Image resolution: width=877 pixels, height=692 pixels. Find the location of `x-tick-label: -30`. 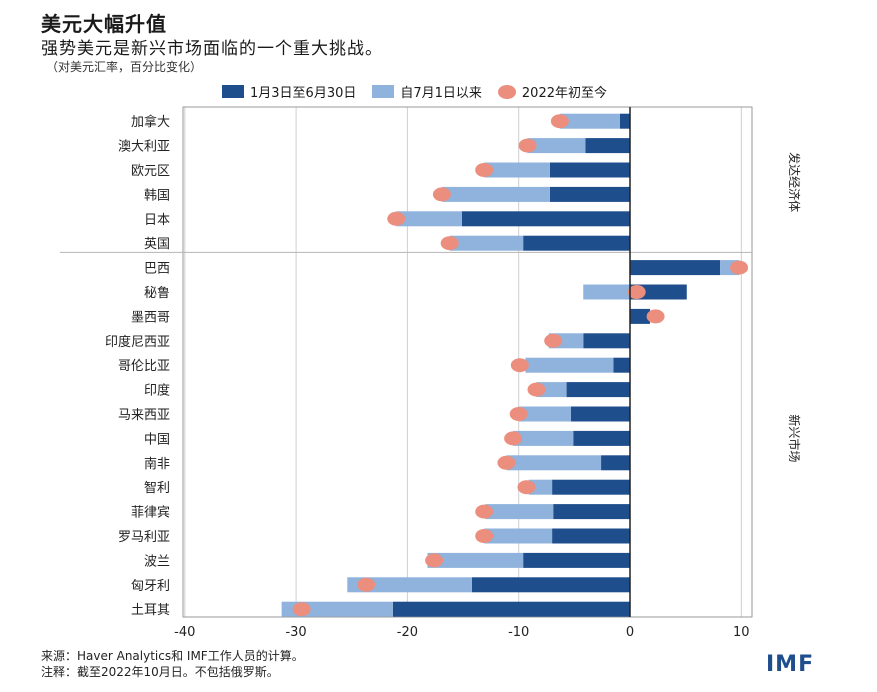

x-tick-label: -30 is located at coordinates (295, 632).